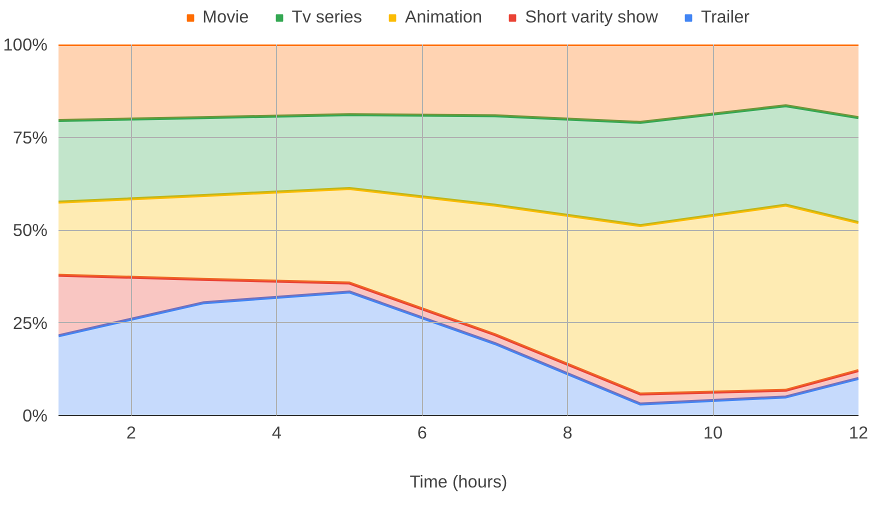 Image resolution: width=885 pixels, height=521 pixels. I want to click on x-tick-label: 8, so click(567, 432).